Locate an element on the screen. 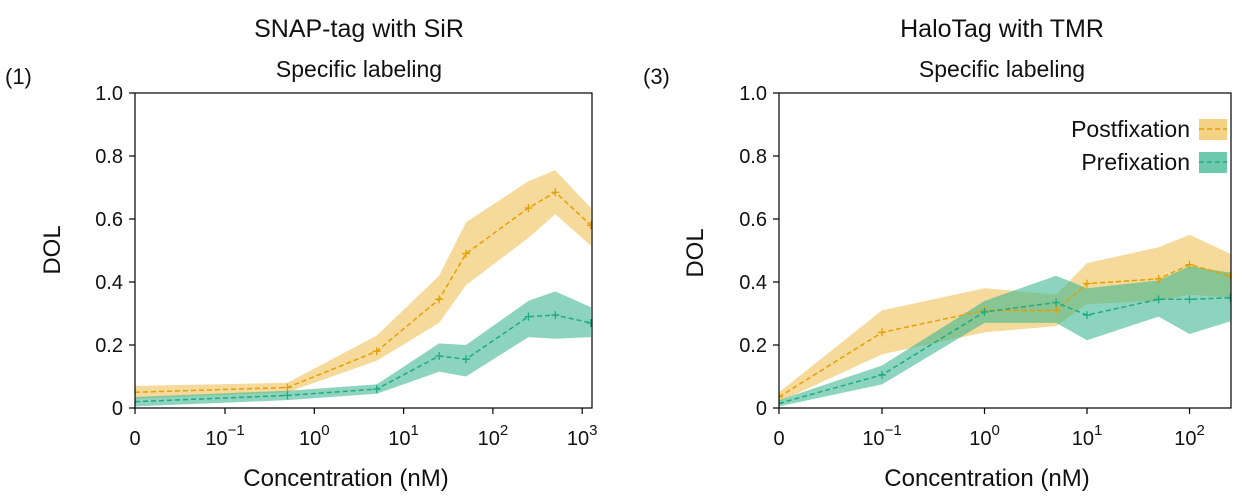 The height and width of the screenshot is (501, 1256). series-line-prefixation is located at coordinates (1005, 351).